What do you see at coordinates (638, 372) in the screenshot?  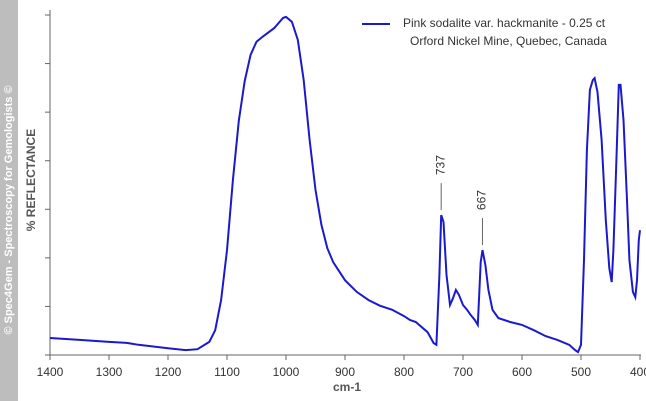 I see `x-tick-label: 400` at bounding box center [638, 372].